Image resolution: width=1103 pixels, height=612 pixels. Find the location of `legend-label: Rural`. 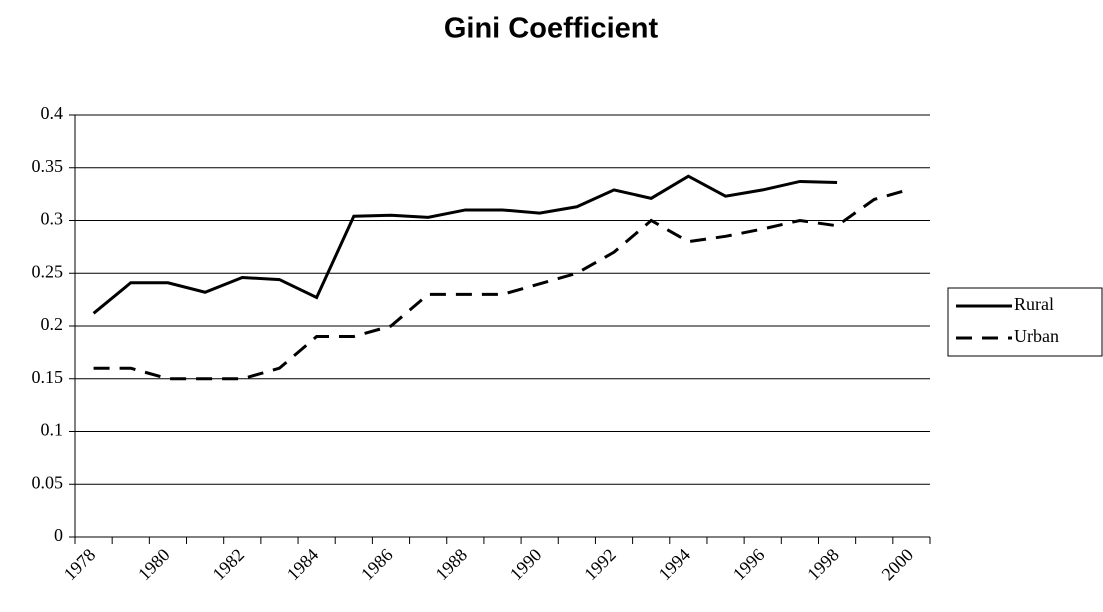

legend-label: Rural is located at coordinates (1034, 304).